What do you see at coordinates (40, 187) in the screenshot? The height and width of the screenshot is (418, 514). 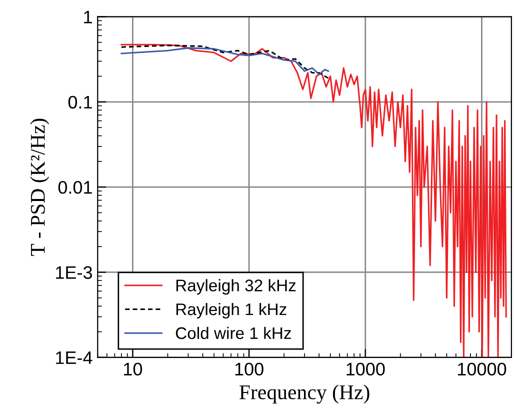 I see `y-axis-title: T - PSD (K²/Hz)` at bounding box center [40, 187].